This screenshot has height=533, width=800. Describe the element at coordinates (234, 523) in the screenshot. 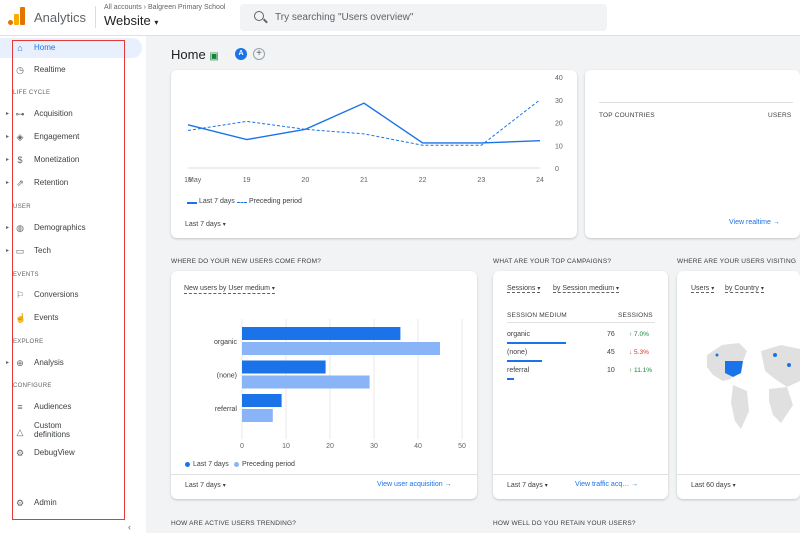

I see `active-users-heading: HOW ARE ACTIVE USERS TRENDING?` at that location.